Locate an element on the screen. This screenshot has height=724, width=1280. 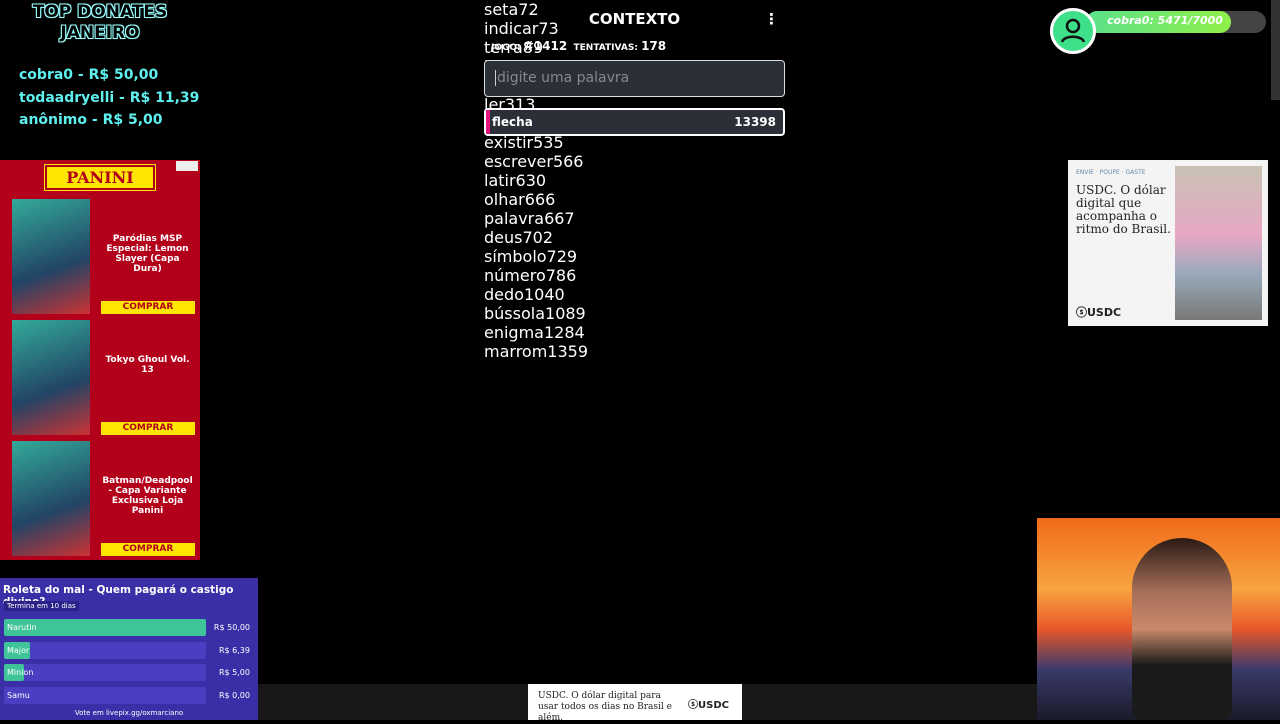
donates-title: TOP DONATES JANEIRO is located at coordinates (100, 23).